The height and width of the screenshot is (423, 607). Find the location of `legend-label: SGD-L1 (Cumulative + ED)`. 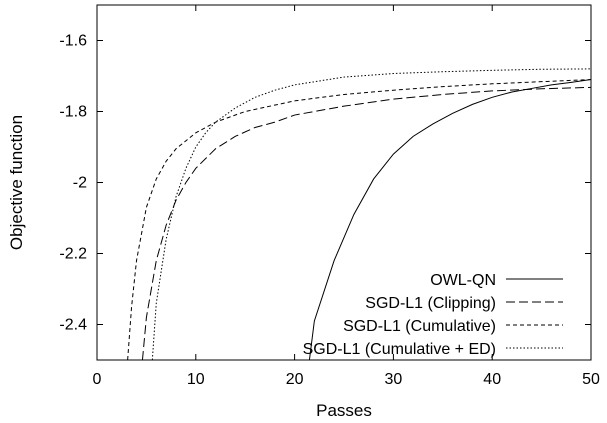

legend-label: SGD-L1 (Cumulative + ED) is located at coordinates (399, 349).